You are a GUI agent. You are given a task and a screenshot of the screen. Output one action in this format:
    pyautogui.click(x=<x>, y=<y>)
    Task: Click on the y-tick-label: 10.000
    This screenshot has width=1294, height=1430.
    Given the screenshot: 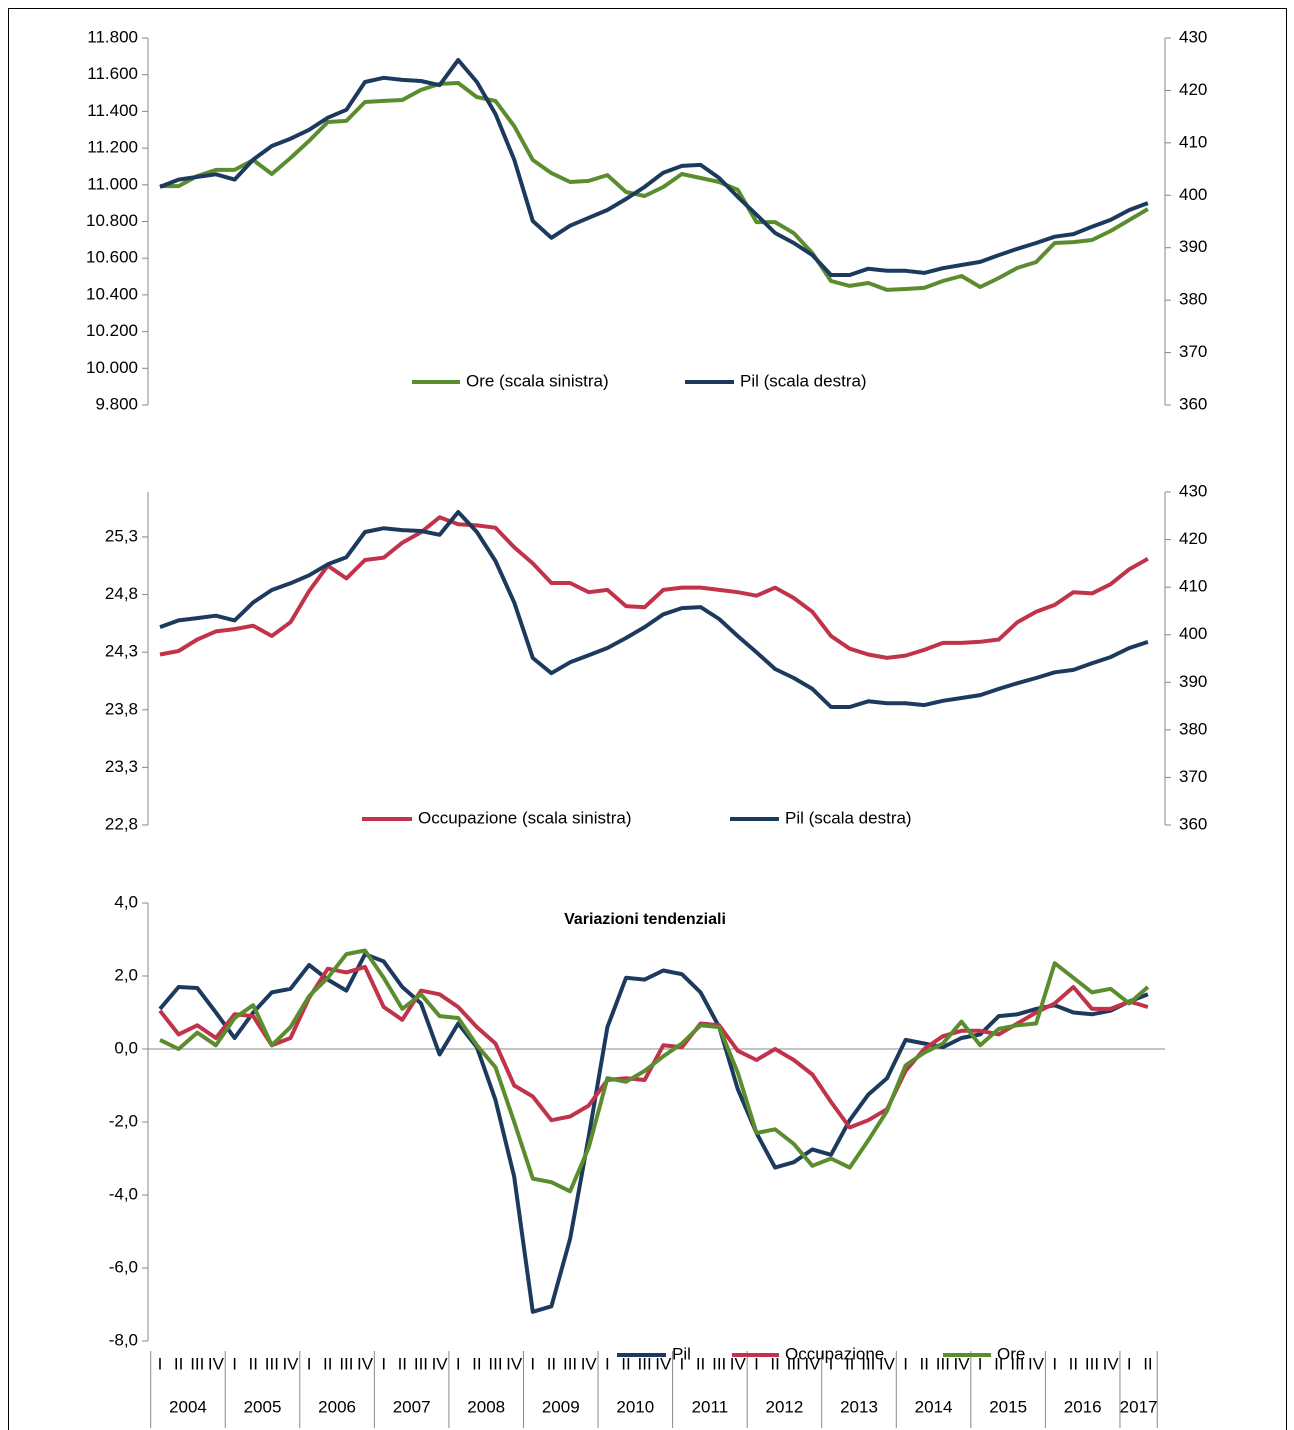 What is the action you would take?
    pyautogui.click(x=112, y=367)
    